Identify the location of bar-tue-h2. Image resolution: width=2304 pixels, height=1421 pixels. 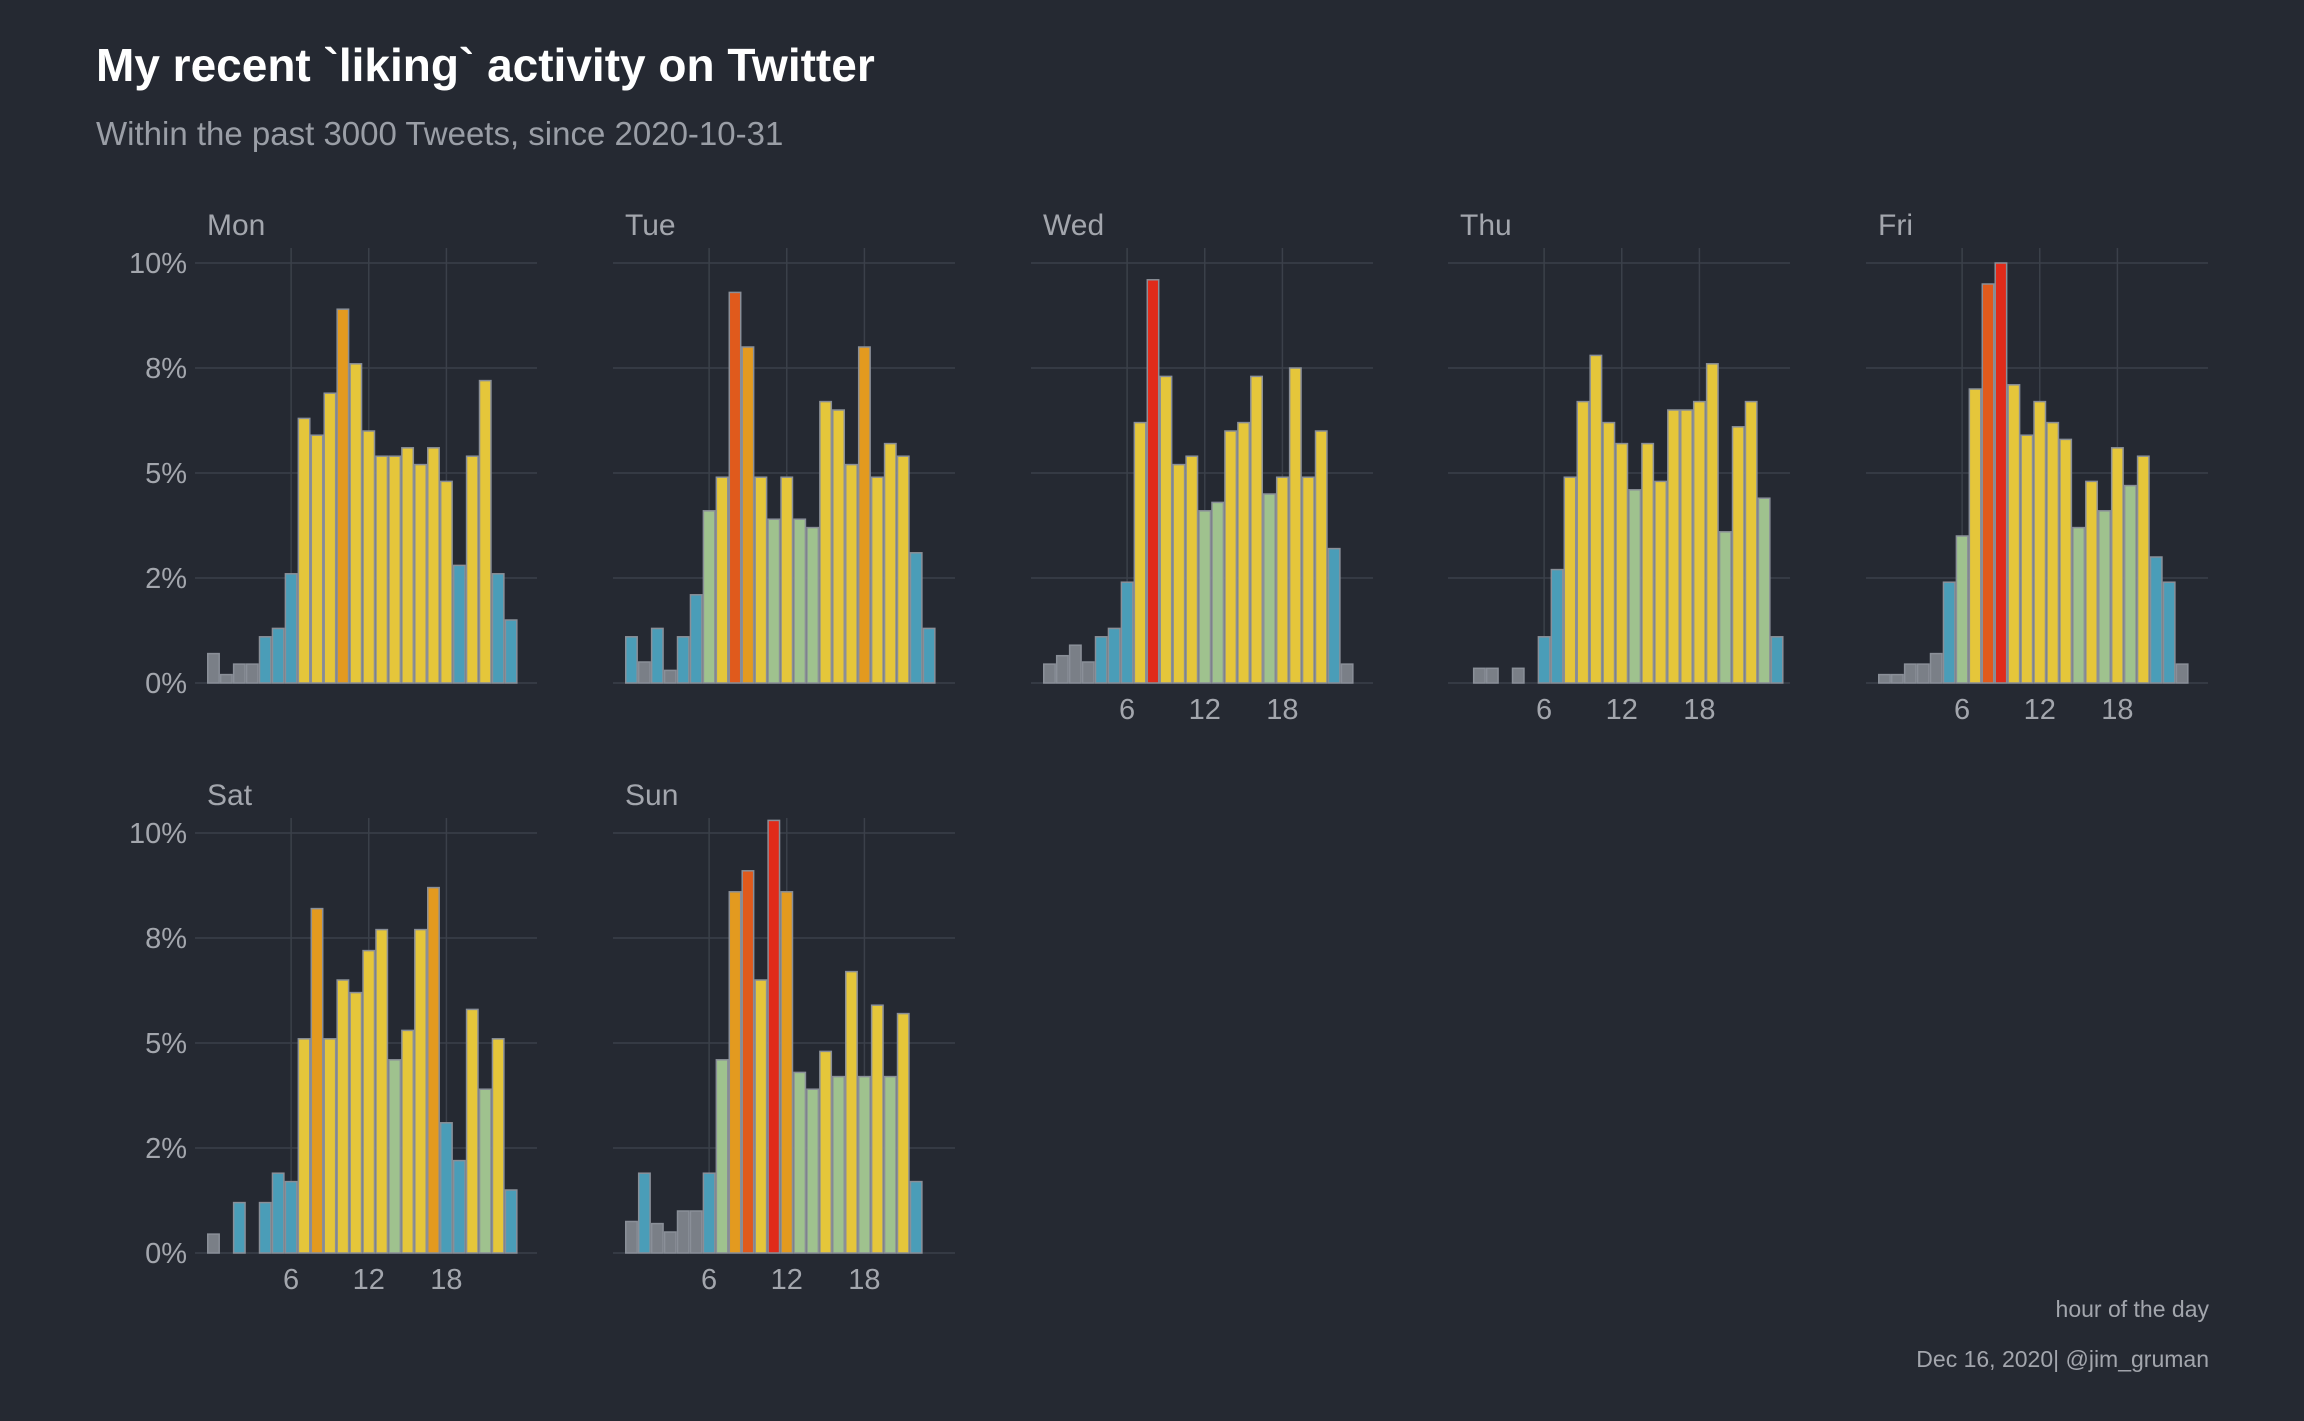
(657, 655).